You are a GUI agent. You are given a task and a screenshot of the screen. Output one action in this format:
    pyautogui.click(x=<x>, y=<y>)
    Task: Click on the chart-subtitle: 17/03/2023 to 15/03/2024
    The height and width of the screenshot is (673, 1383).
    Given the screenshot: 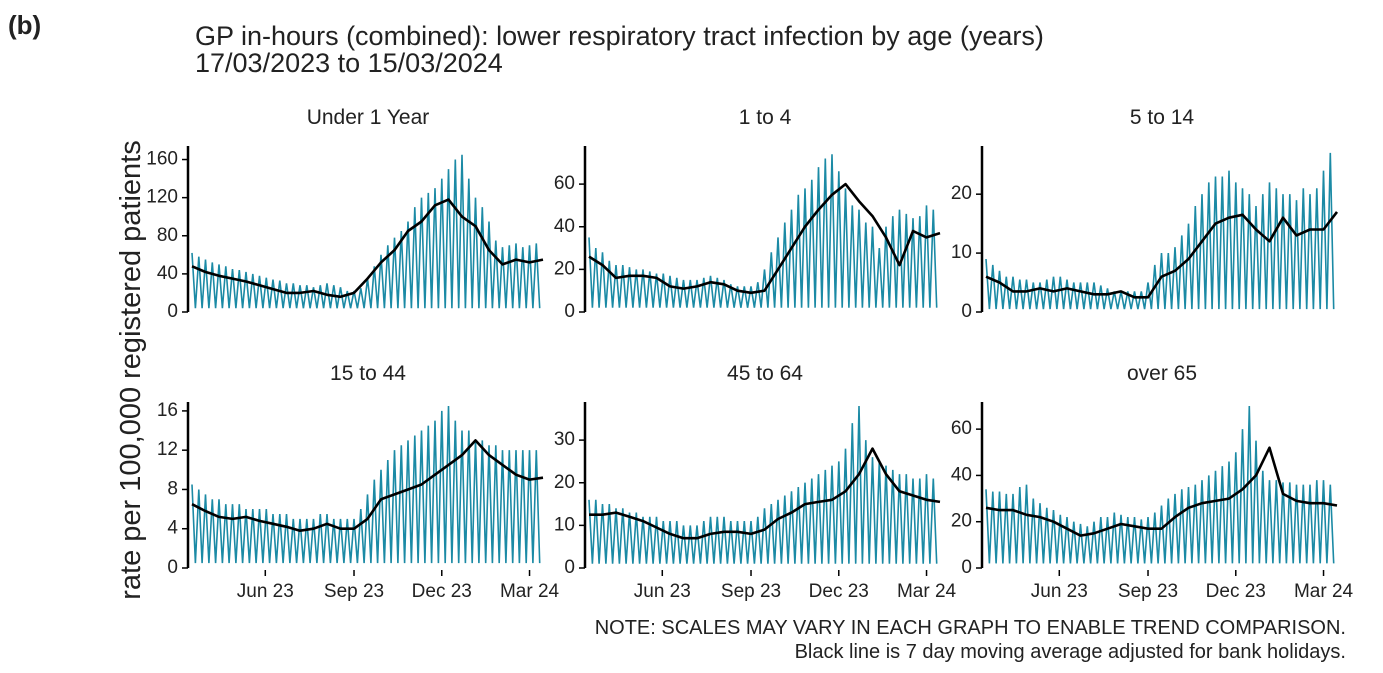 What is the action you would take?
    pyautogui.click(x=349, y=63)
    